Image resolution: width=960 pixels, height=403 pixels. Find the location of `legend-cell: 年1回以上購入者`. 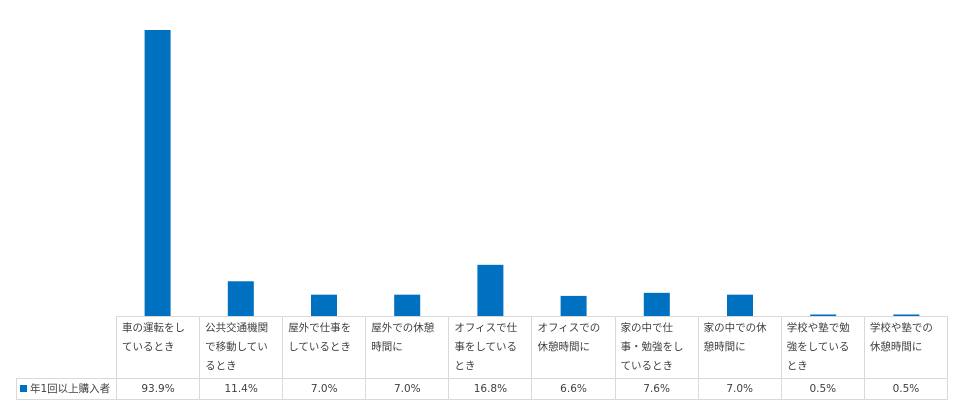

legend-cell: 年1回以上購入者 is located at coordinates (66, 389).